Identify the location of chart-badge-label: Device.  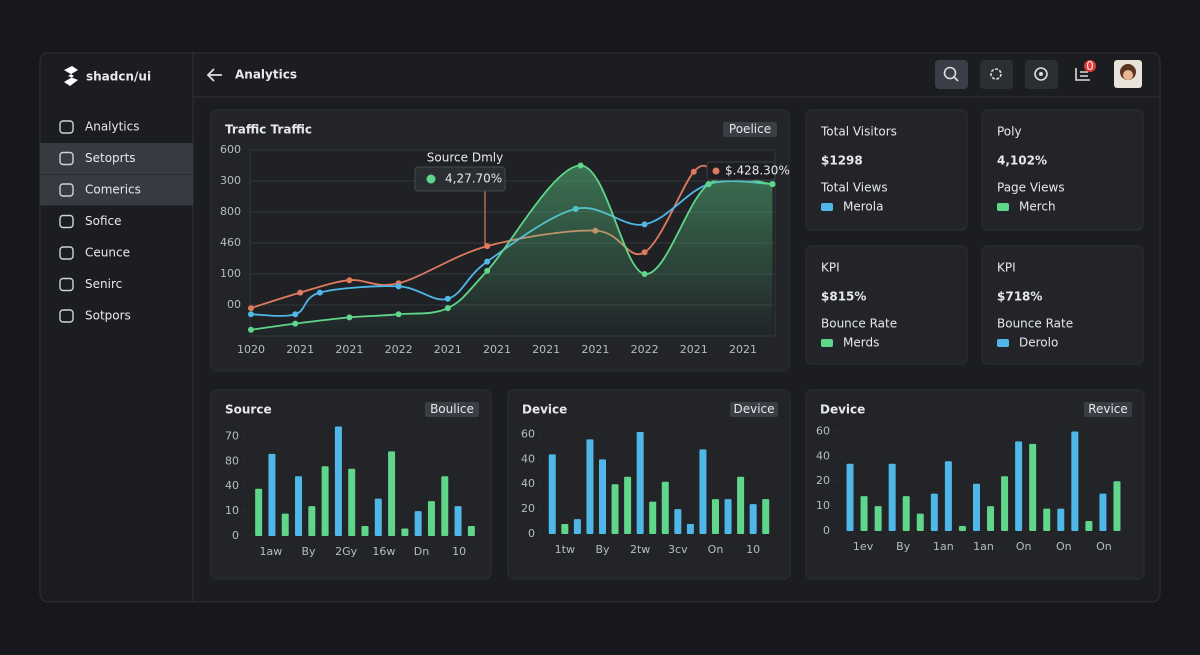
(753, 409).